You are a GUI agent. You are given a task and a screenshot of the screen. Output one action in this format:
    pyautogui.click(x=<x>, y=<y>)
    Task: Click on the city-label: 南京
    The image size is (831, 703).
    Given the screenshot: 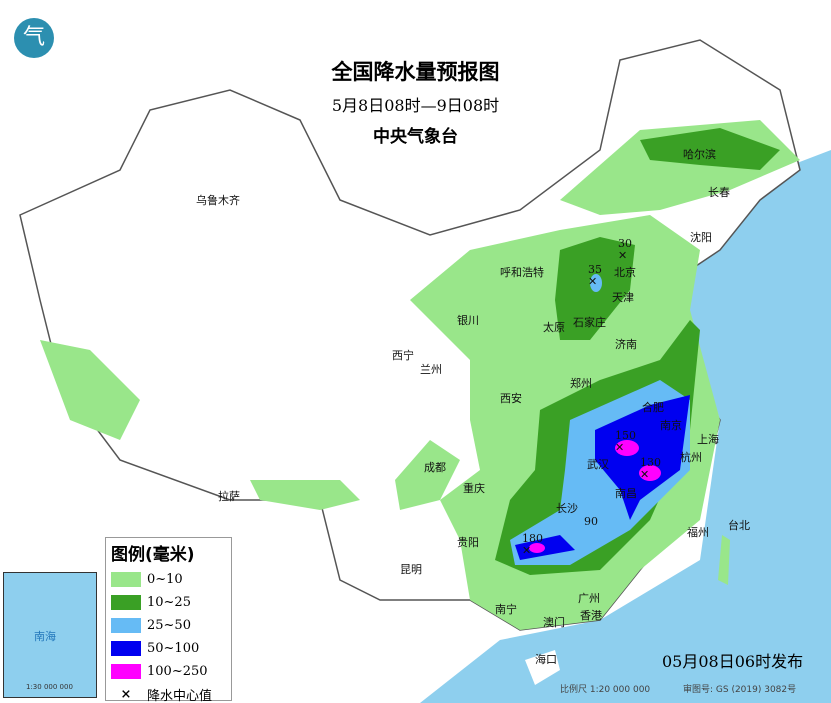 What is the action you would take?
    pyautogui.click(x=671, y=425)
    